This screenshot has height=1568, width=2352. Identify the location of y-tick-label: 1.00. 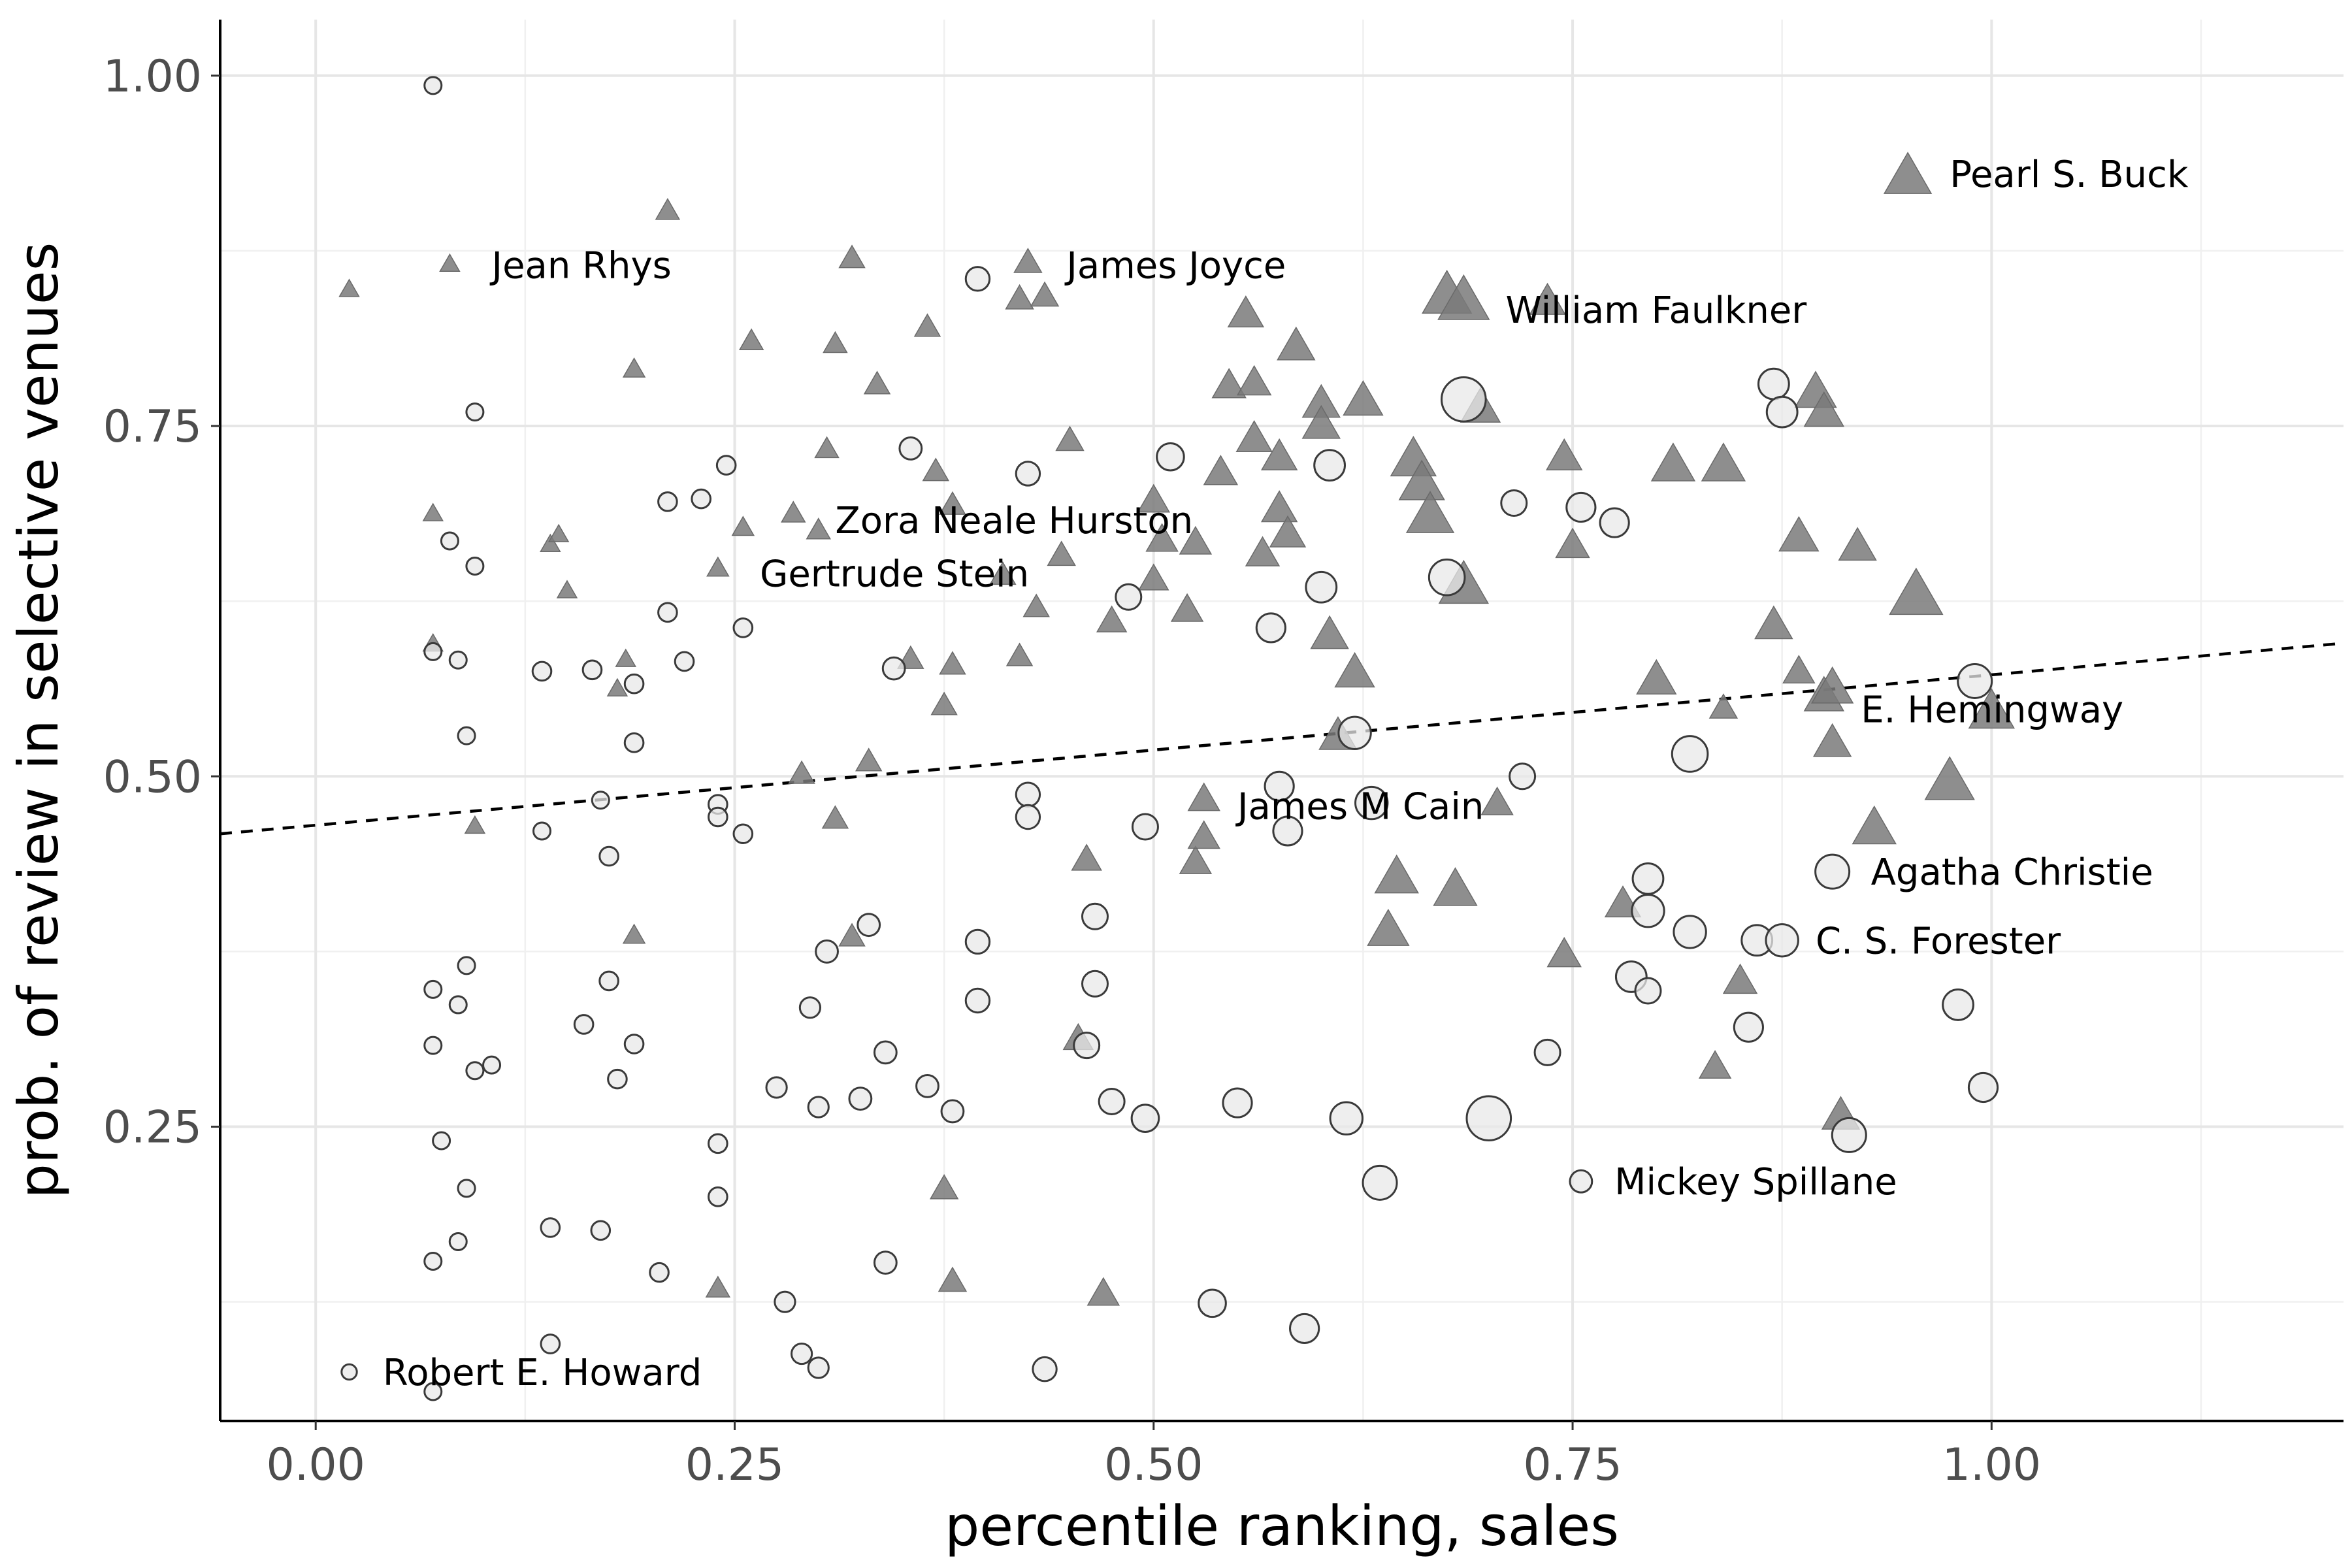
(152, 77).